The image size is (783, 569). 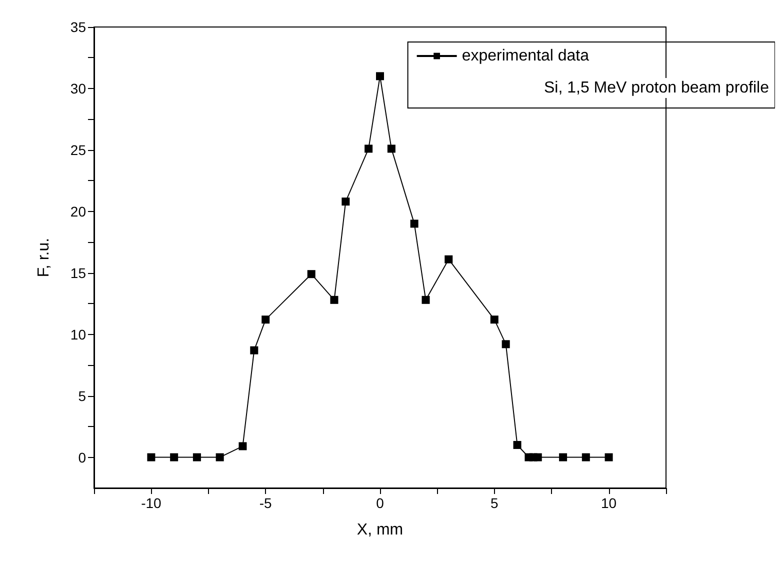 I want to click on y-tick-label: 35, so click(x=78, y=27).